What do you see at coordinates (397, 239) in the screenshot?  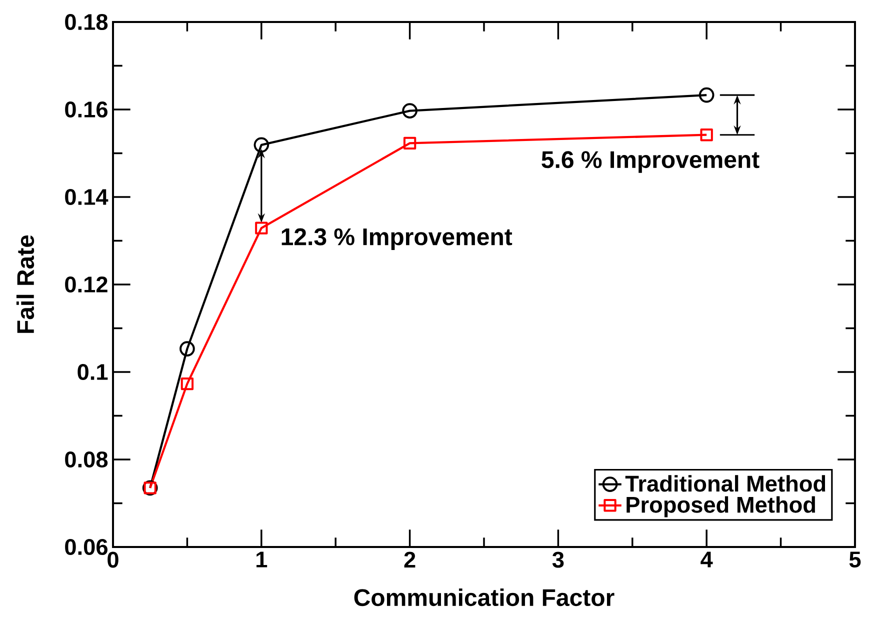 I see `annotation: 12.3 % Improvement` at bounding box center [397, 239].